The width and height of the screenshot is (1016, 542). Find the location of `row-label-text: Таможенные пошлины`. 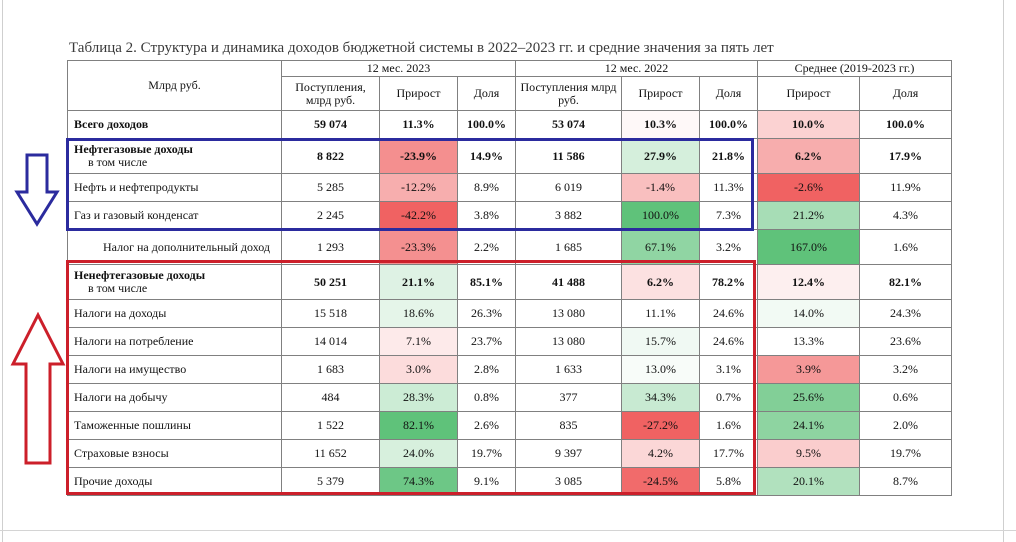

row-label-text: Таможенные пошлины is located at coordinates (132, 425).